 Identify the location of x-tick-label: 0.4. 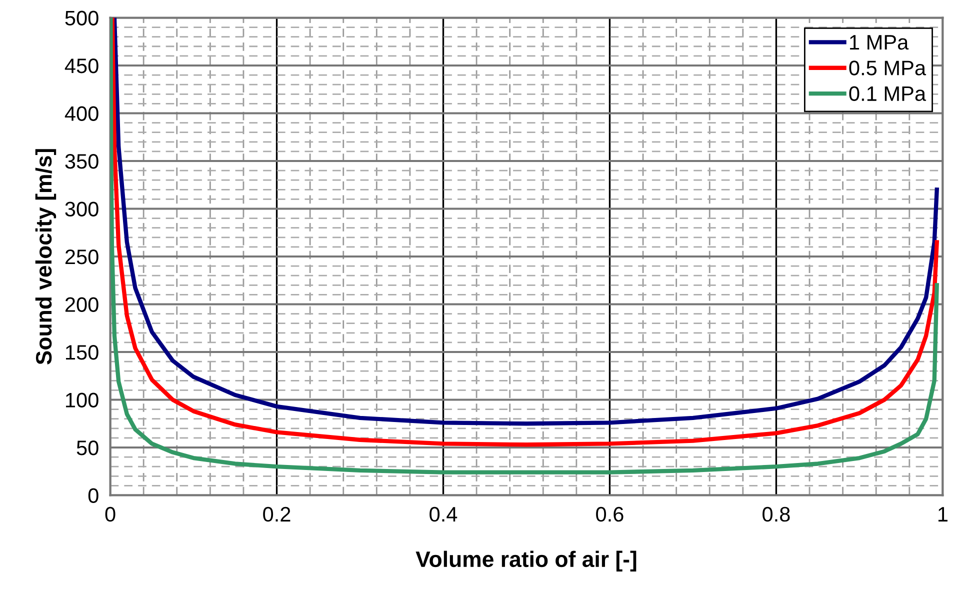
(444, 514).